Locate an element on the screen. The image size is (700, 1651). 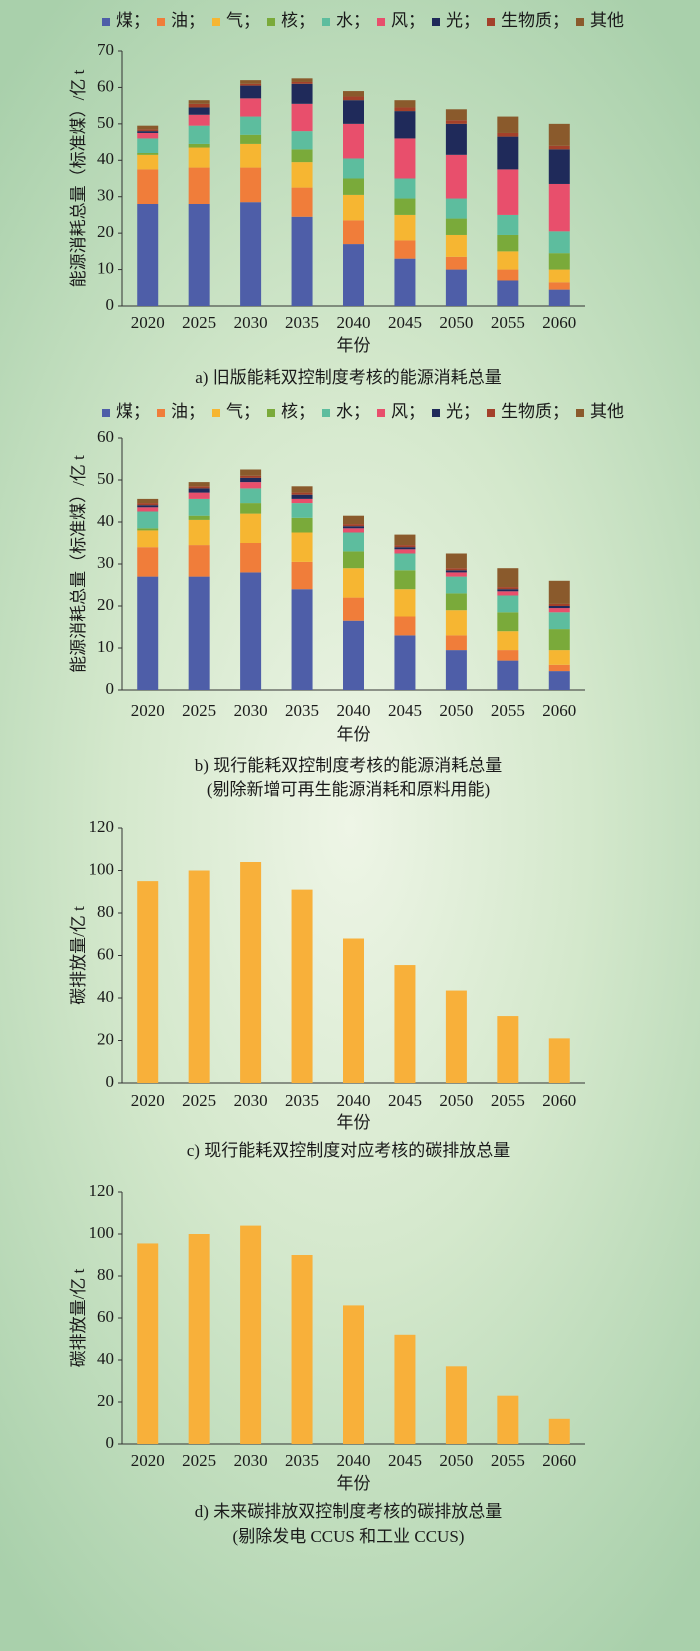
legend-label: 煤； is located at coordinates (133, 411).